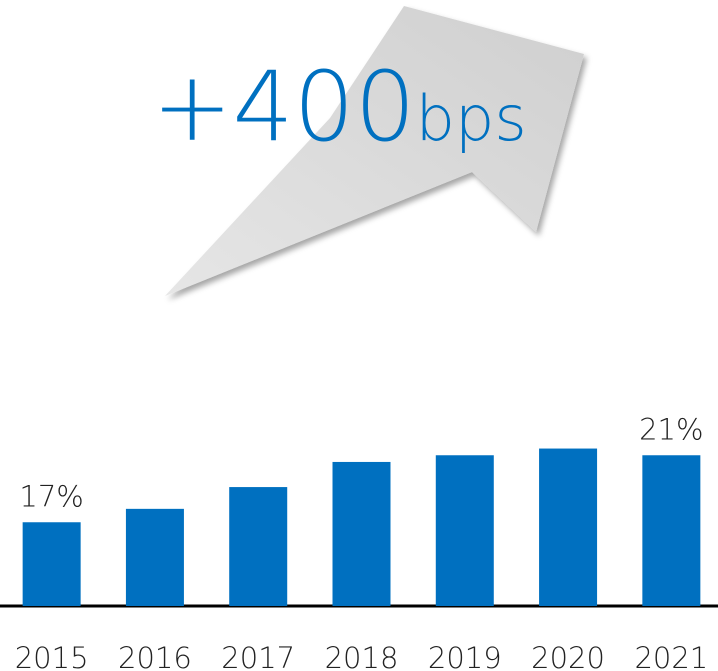  Describe the element at coordinates (671, 656) in the screenshot. I see `x-tick-label: 2021` at that location.